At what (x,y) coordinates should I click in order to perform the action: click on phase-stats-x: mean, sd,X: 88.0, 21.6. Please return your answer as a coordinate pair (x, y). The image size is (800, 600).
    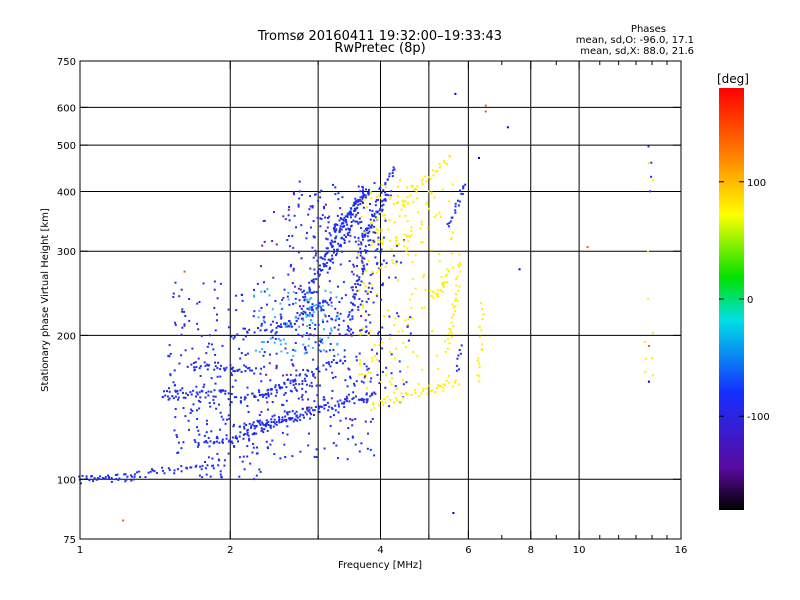
    Looking at the image, I should click on (637, 51).